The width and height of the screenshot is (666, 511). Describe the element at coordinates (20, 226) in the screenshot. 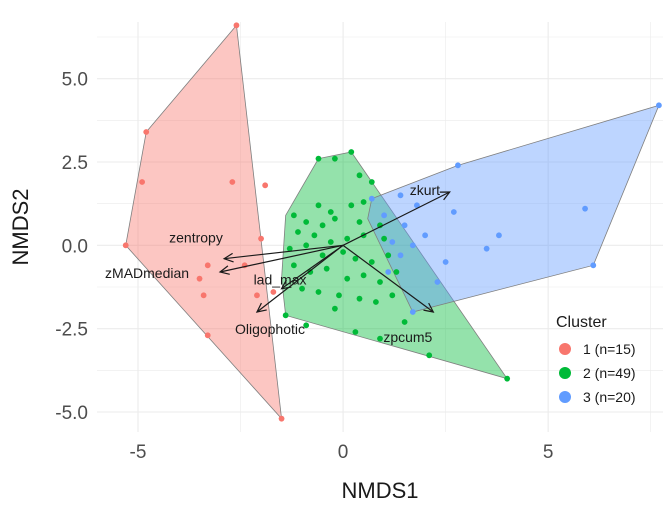

I see `y-axis-title: NMDS2` at that location.